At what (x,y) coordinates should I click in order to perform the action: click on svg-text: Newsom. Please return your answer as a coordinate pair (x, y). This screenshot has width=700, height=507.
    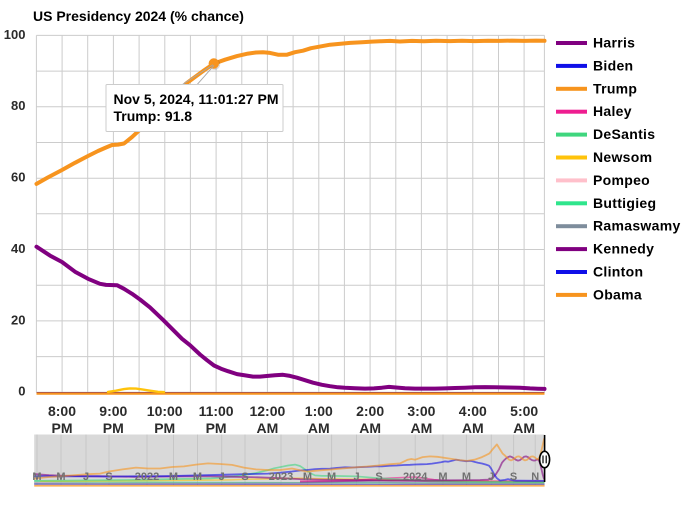
    Looking at the image, I should click on (622, 157).